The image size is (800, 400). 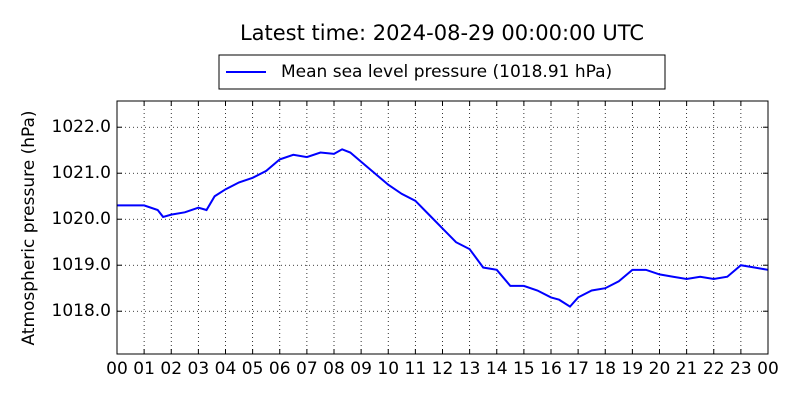 I want to click on x-tick-label: 14, so click(x=497, y=369).